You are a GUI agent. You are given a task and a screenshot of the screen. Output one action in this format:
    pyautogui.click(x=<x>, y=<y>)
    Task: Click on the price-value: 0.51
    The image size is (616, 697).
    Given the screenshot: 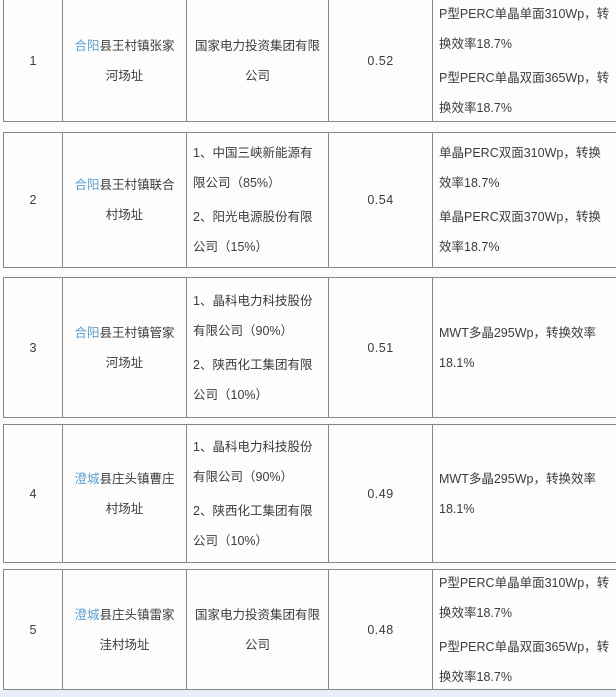 What is the action you would take?
    pyautogui.click(x=380, y=347)
    